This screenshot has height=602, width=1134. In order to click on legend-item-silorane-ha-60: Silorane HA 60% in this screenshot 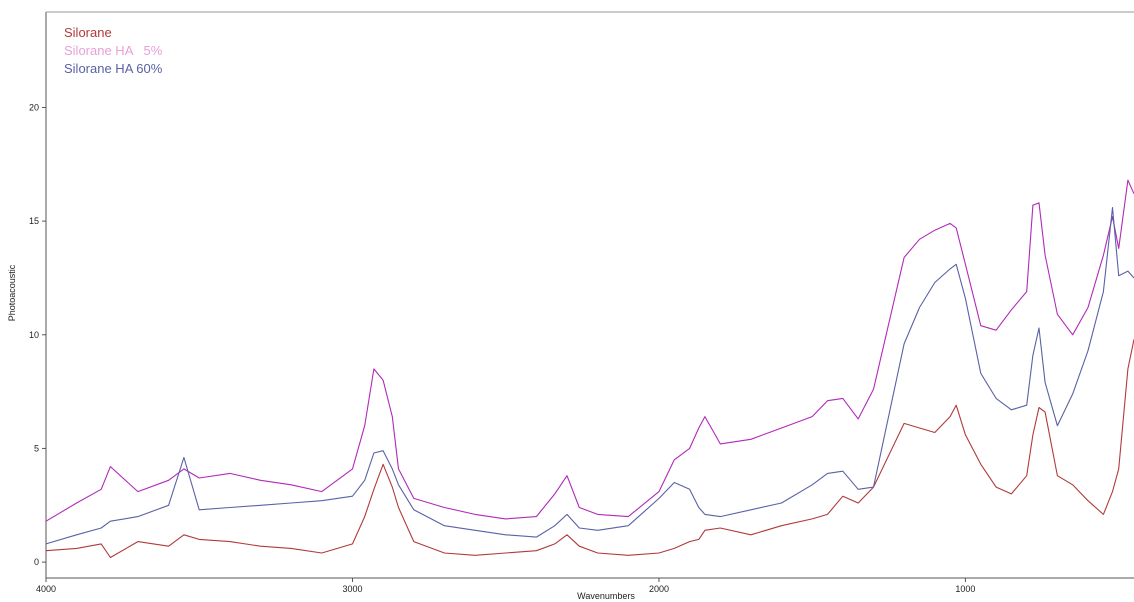, I will do `click(113, 68)`.